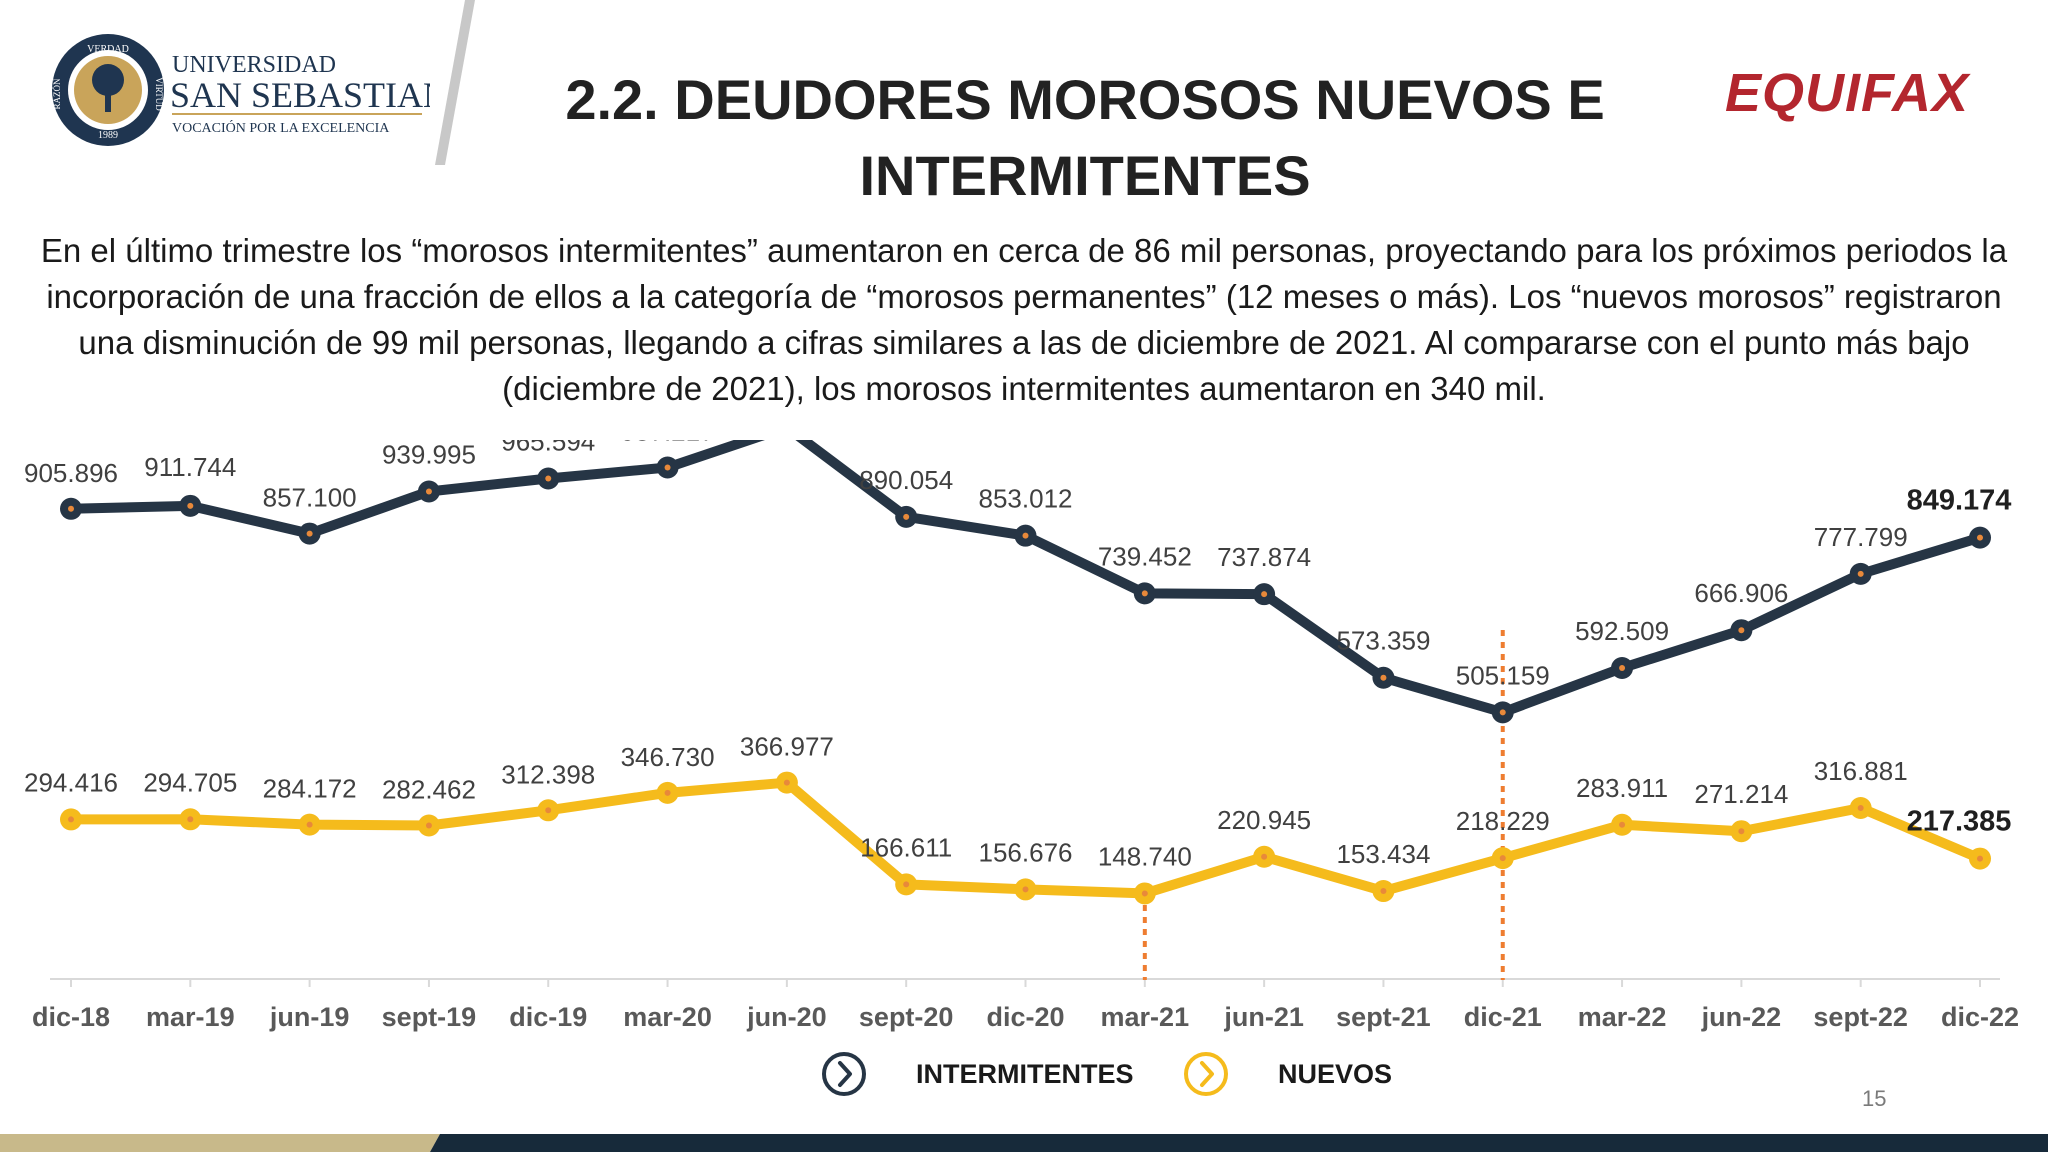 The height and width of the screenshot is (1152, 2048). Describe the element at coordinates (1959, 822) in the screenshot. I see `data-label: 217.385` at that location.